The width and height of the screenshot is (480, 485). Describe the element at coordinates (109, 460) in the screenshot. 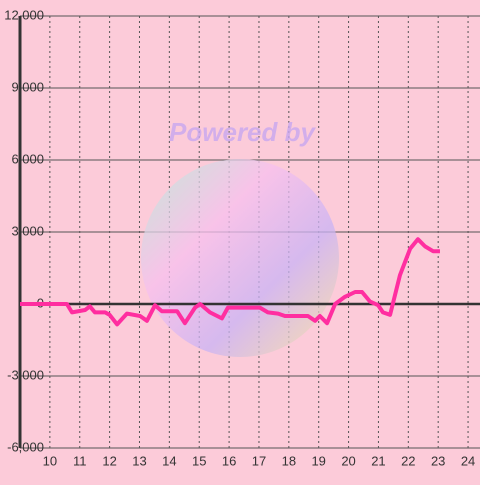

I see `x-tick-label: 12` at that location.